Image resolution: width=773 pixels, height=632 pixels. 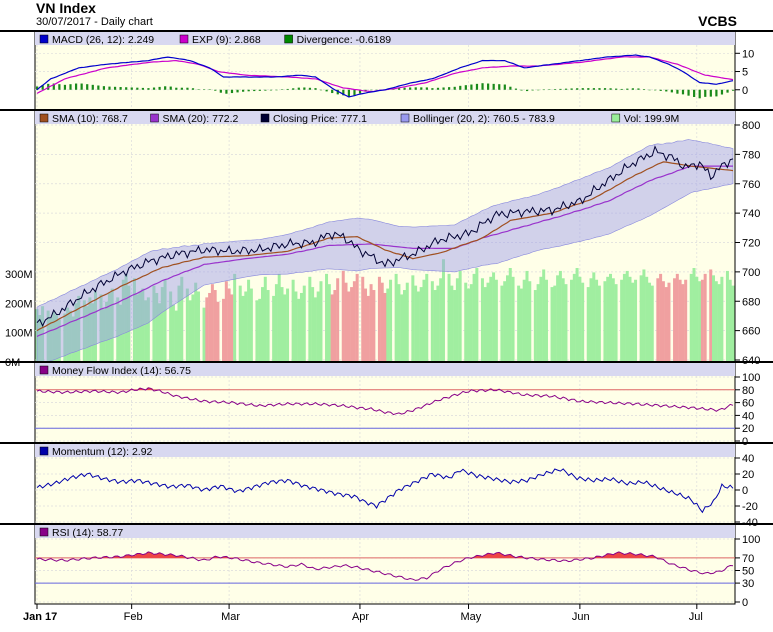 I want to click on panel-2-legend-bar, so click(x=385, y=369).